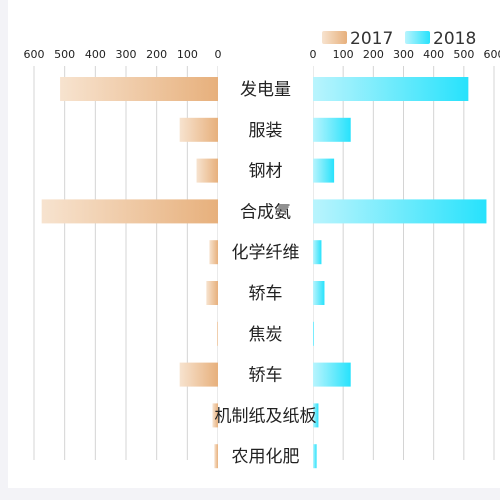 Image resolution: width=500 pixels, height=500 pixels. I want to click on legend: 2017 2018, so click(399, 39).